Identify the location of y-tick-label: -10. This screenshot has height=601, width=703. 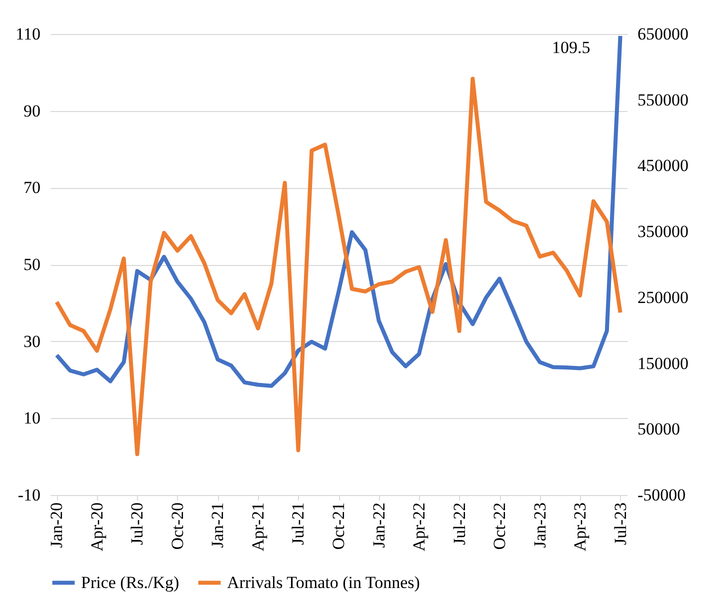
(29, 495).